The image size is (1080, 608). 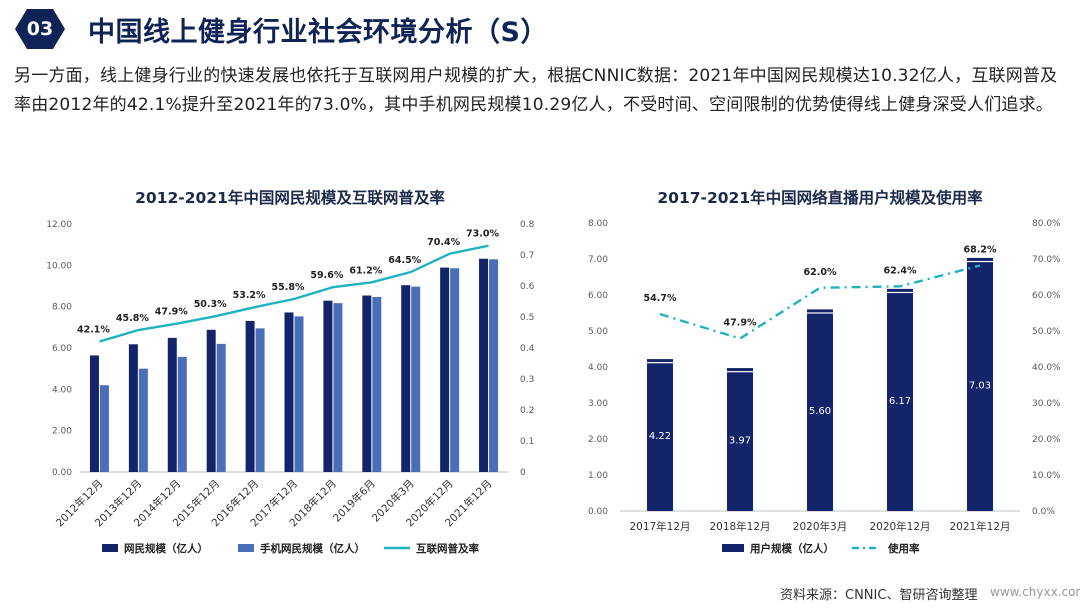 I want to click on y2-tick-label: 0.1, so click(x=527, y=442).